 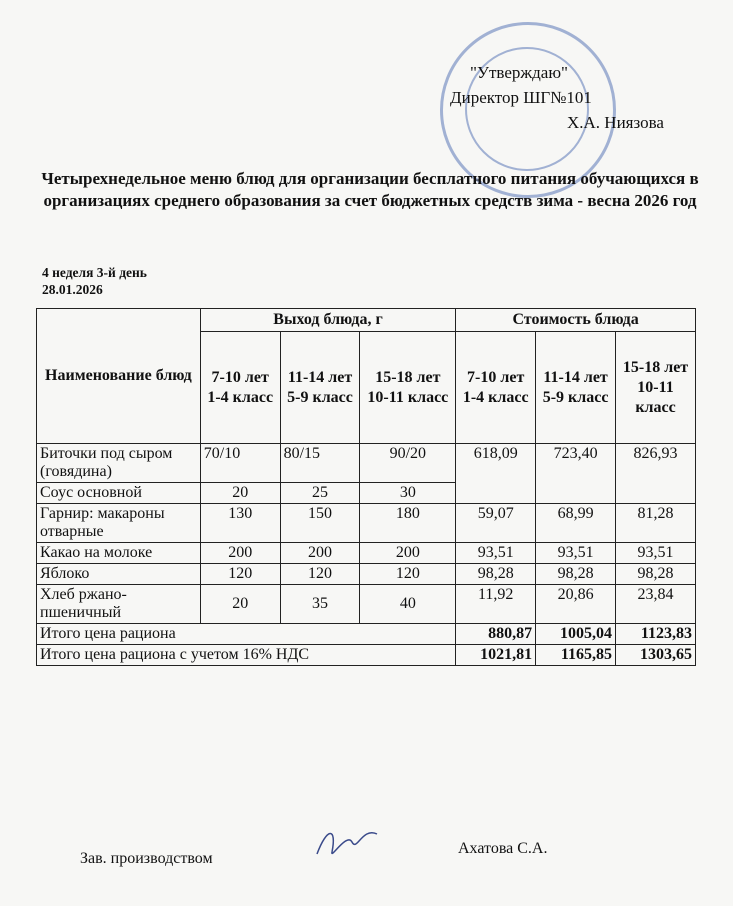 I want to click on approval-position: Директор ШГ№101, so click(x=521, y=97).